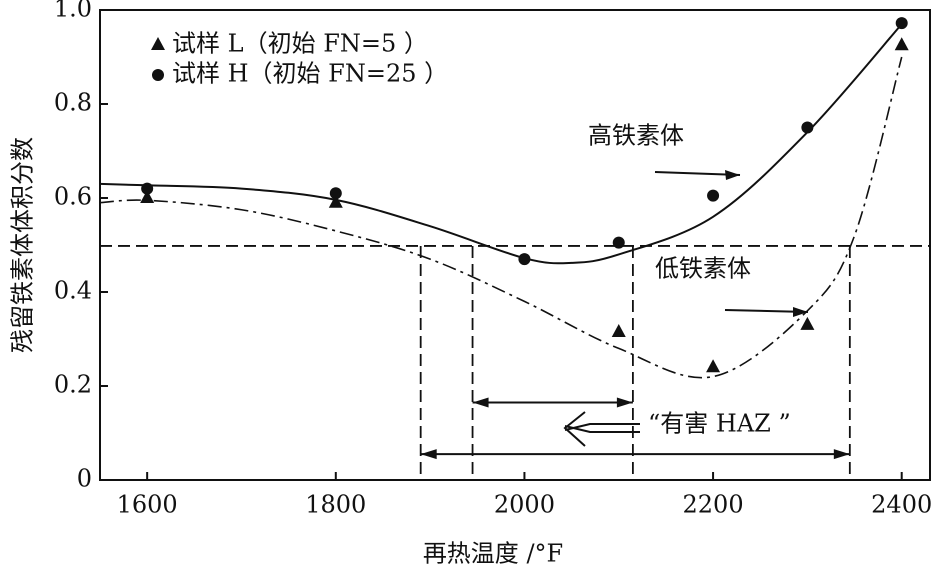  I want to click on x-axis-label: 再热温度 /°F, so click(493, 554).